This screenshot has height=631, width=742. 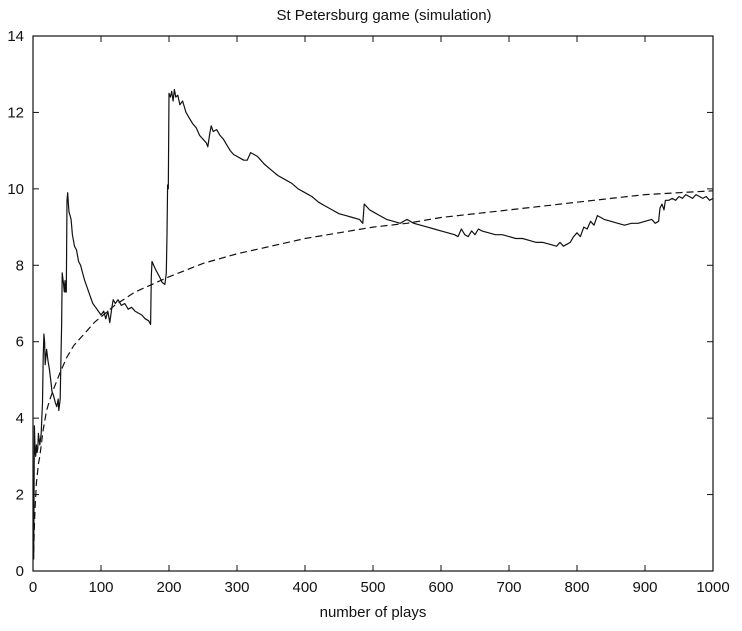 I want to click on x-tick-label: 300, so click(x=236, y=587).